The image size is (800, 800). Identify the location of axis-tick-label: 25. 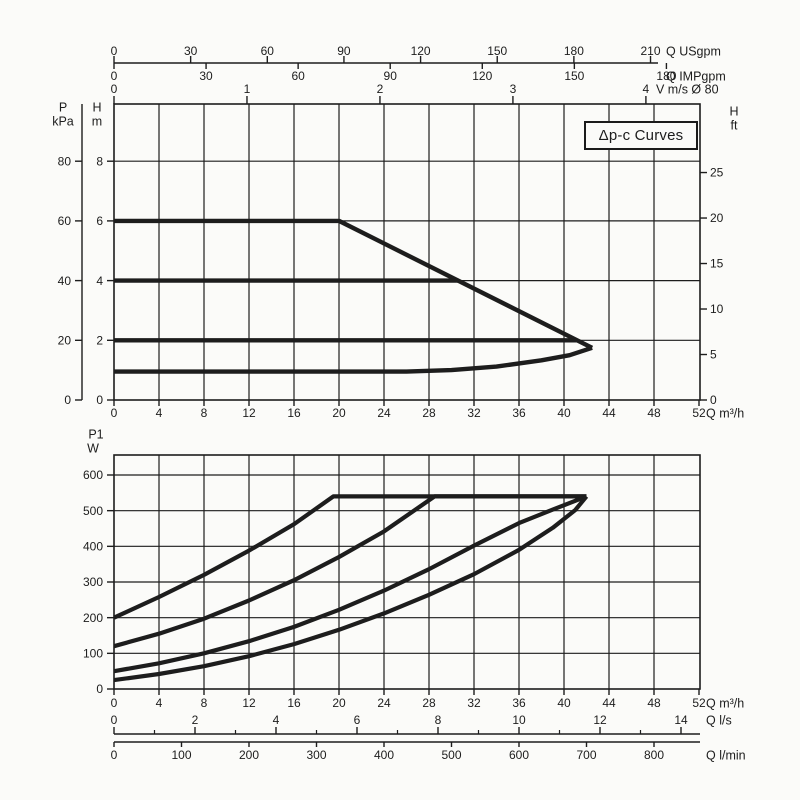
(717, 173).